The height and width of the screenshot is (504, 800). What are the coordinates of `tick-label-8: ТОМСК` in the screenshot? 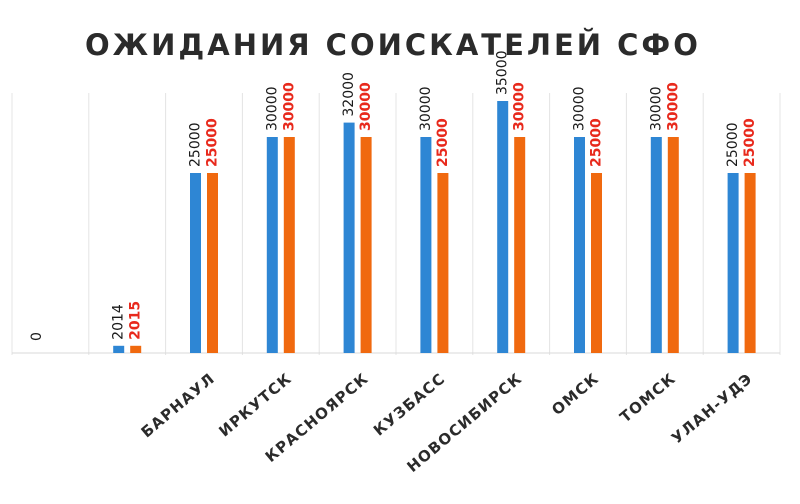 It's located at (647, 397).